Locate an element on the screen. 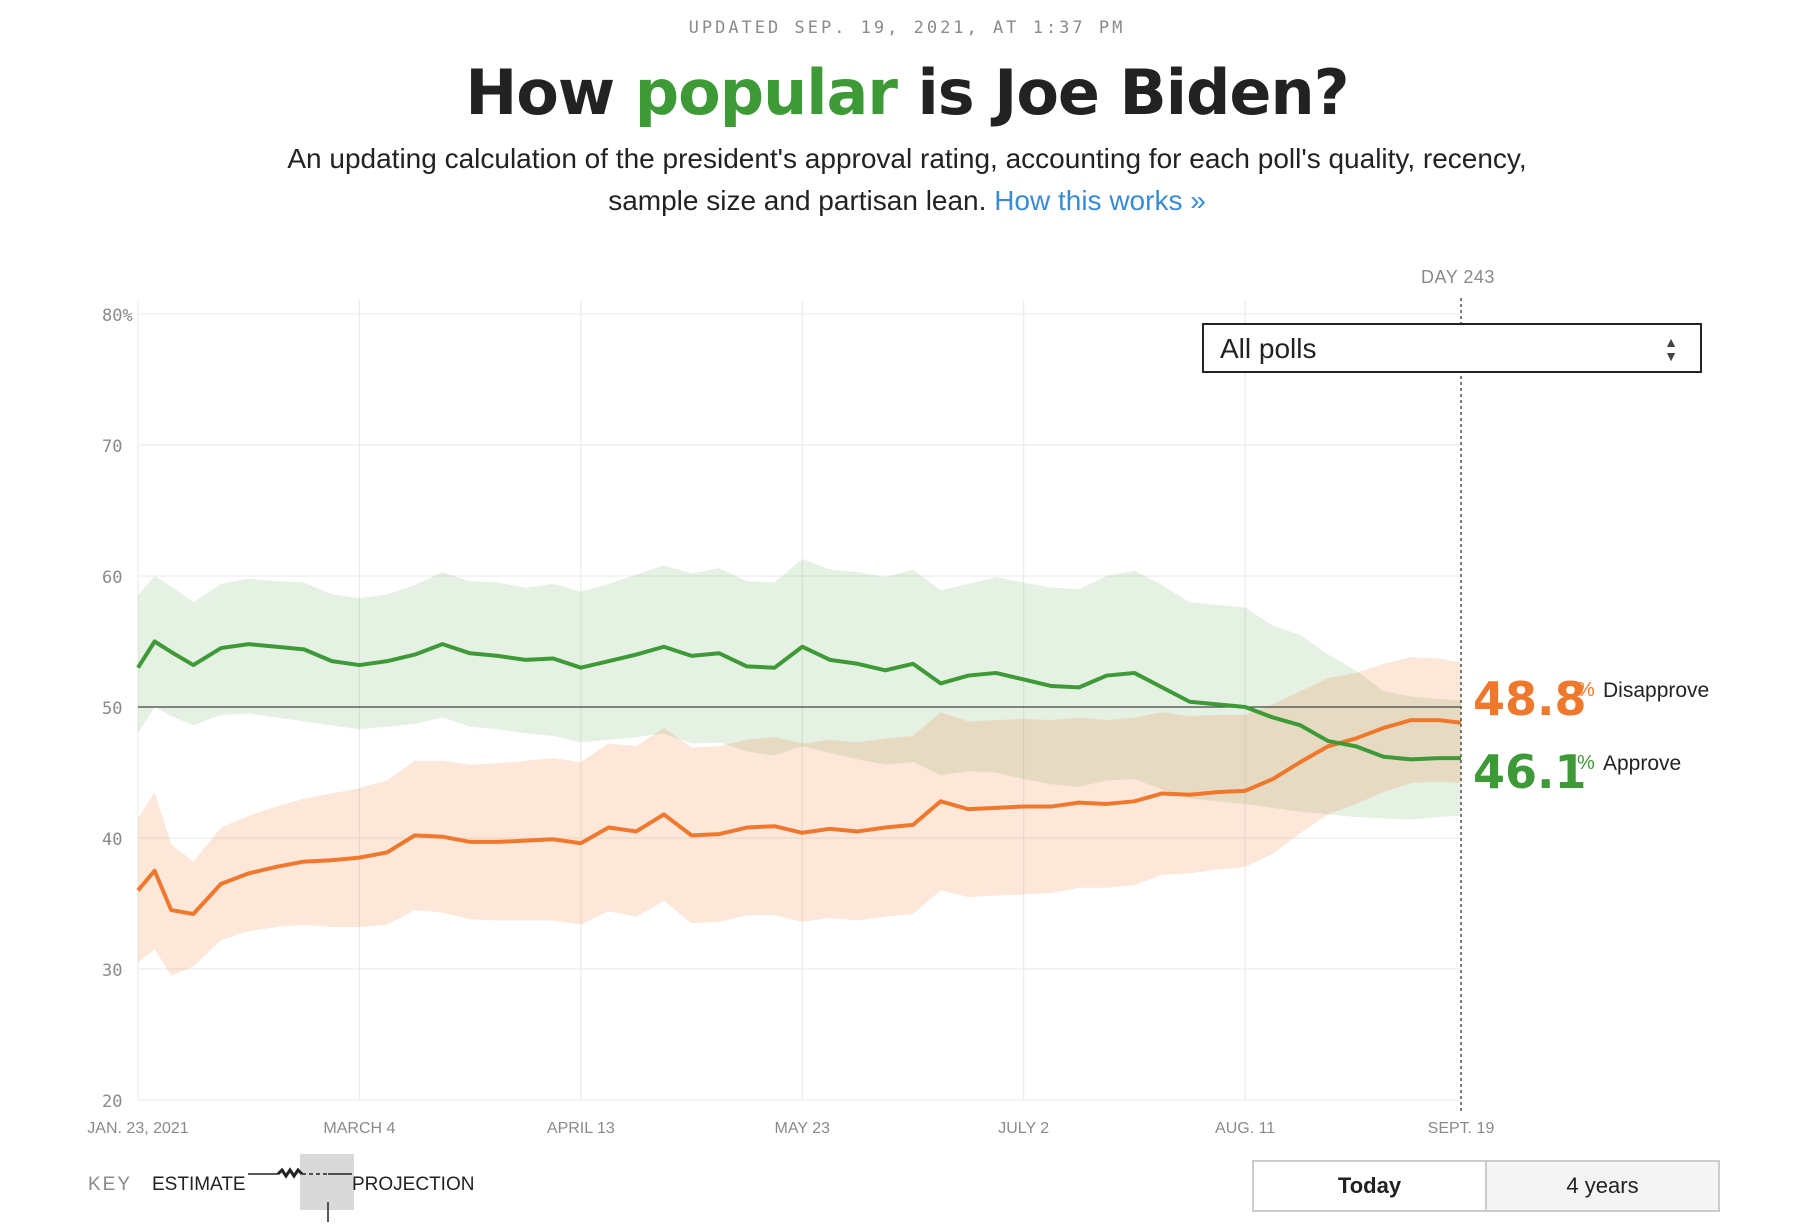 Image resolution: width=1814 pixels, height=1224 pixels. title-highlight: popular is located at coordinates (766, 92).